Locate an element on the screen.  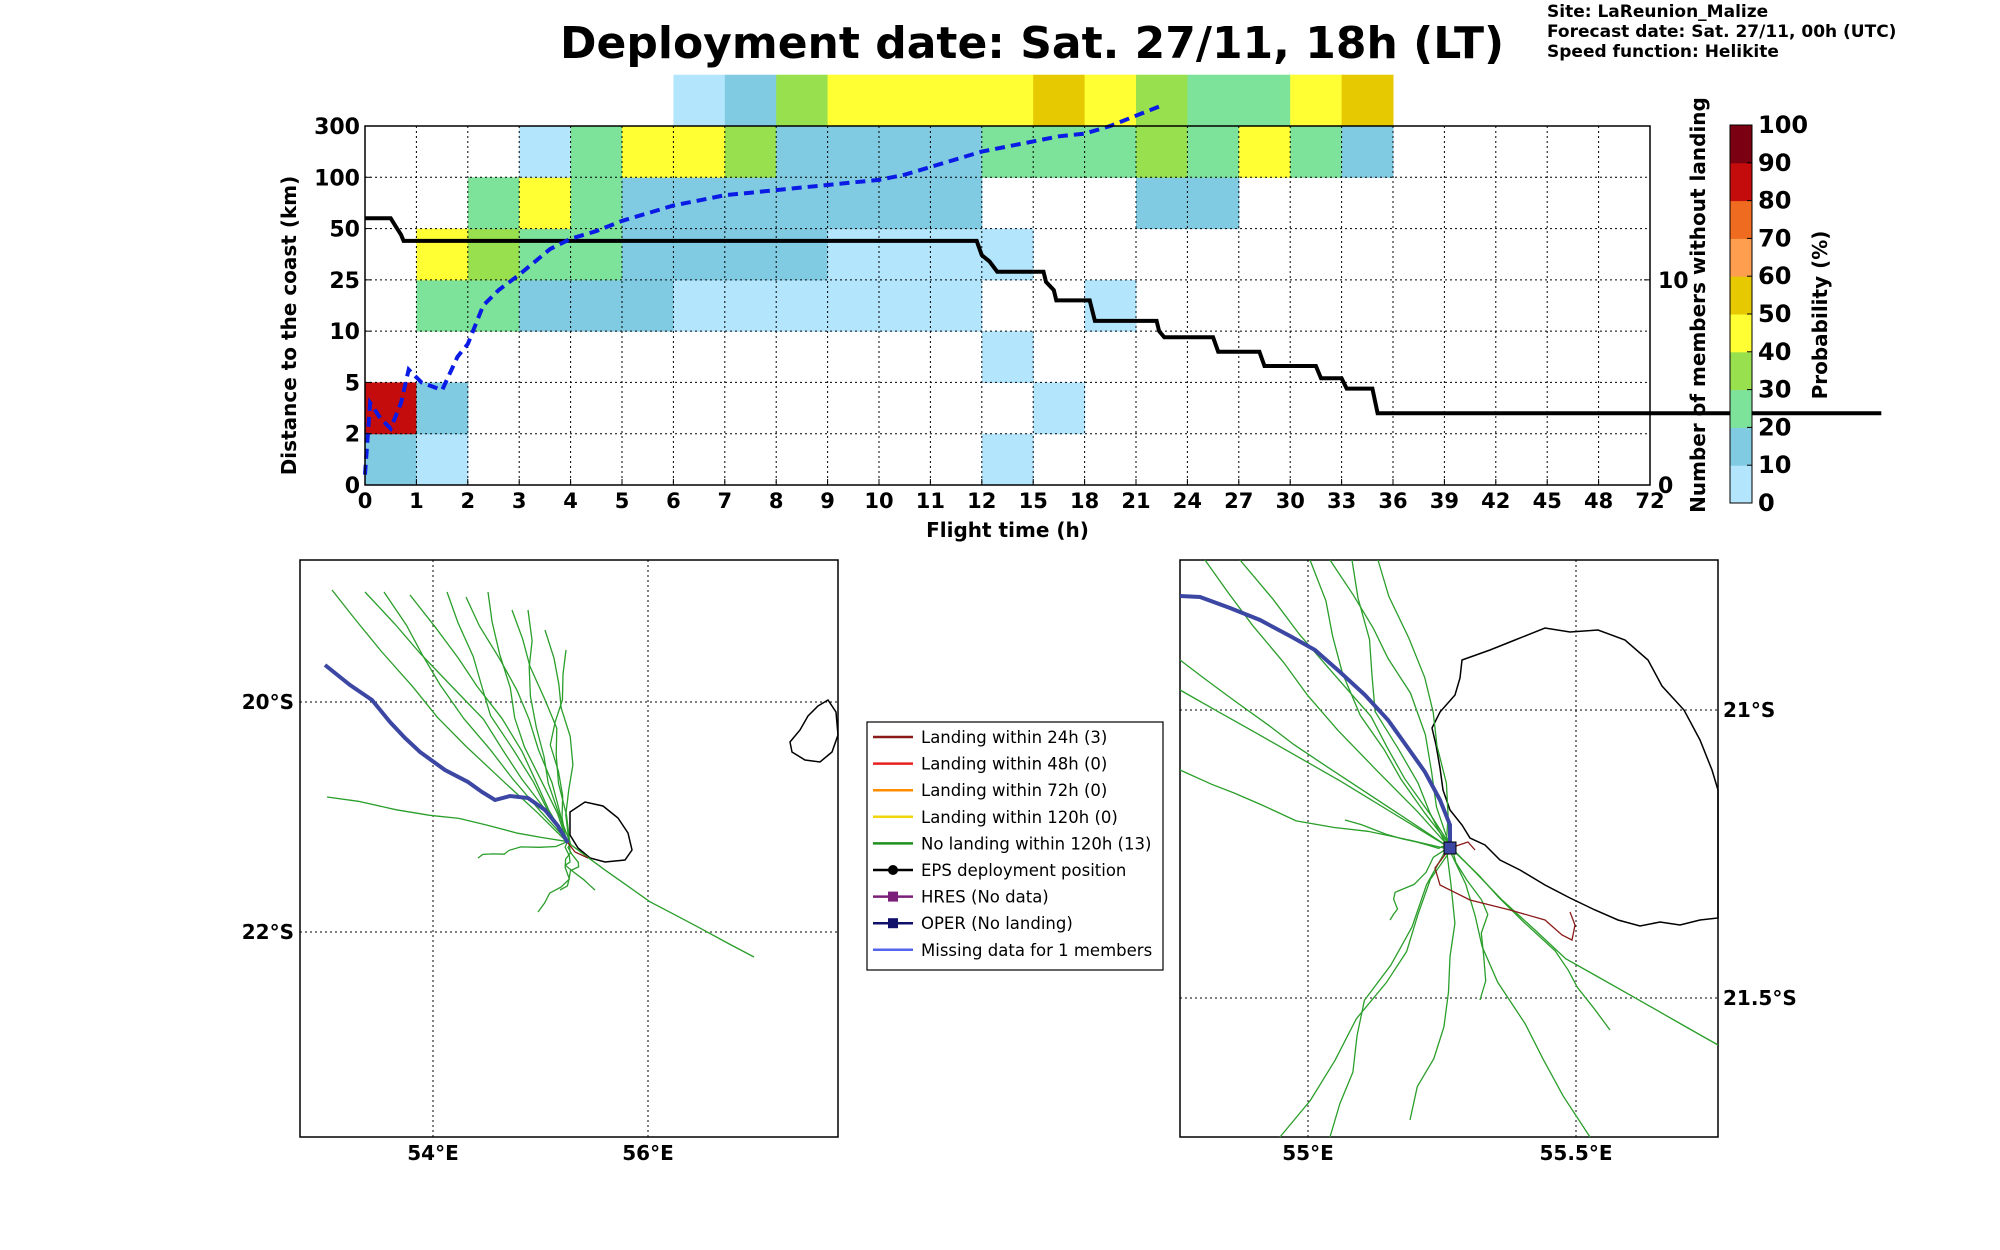
x-tick-label: 6 is located at coordinates (673, 501).